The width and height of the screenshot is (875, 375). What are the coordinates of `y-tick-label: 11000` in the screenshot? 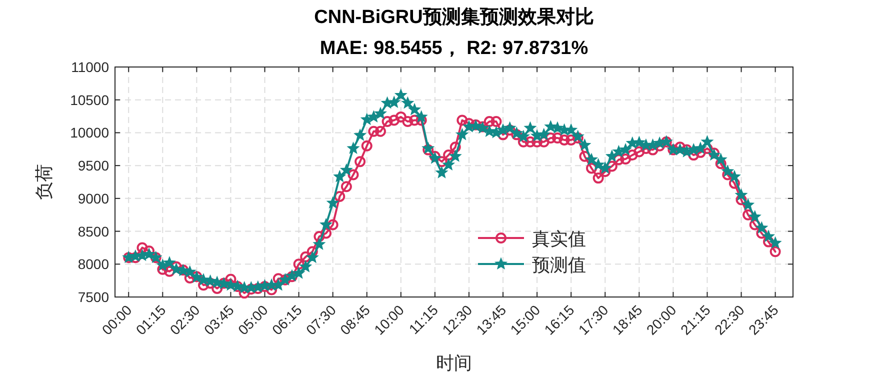 It's located at (90, 67).